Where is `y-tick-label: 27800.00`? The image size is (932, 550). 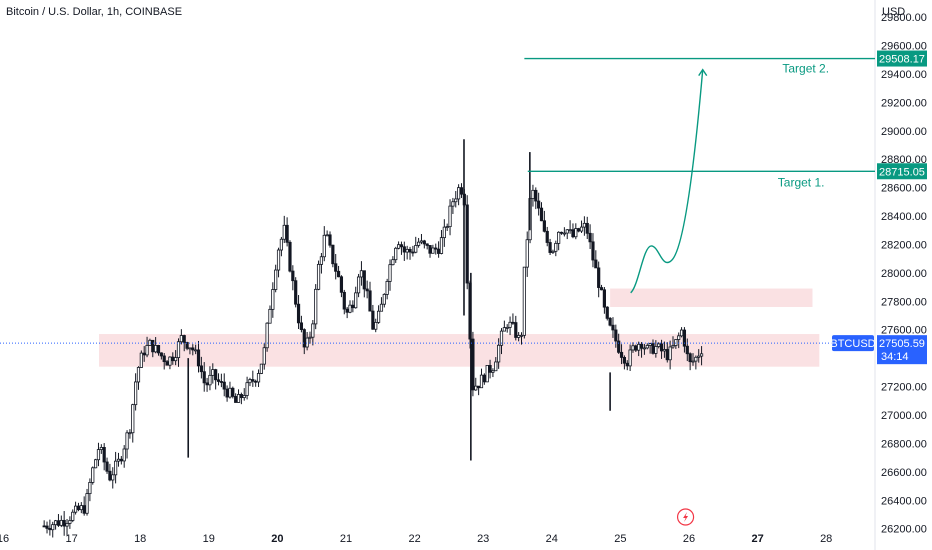
y-tick-label: 27800.00 is located at coordinates (904, 302).